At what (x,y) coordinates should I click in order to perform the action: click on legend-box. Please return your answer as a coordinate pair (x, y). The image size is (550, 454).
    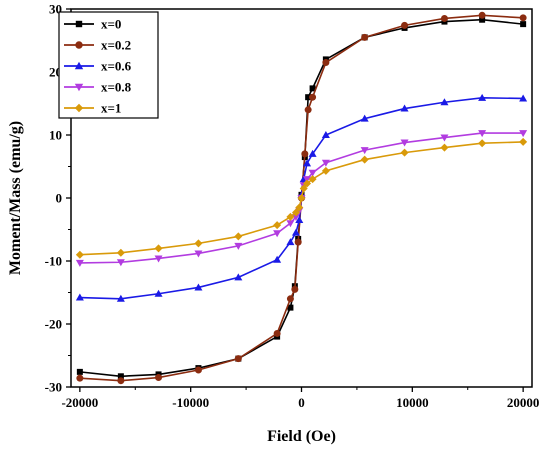
    Looking at the image, I should click on (108, 65).